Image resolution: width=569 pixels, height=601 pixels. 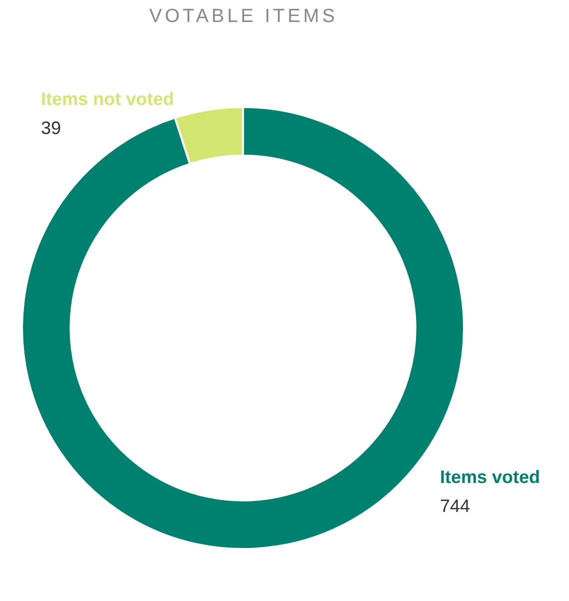 What do you see at coordinates (243, 17) in the screenshot?
I see `chart-title: VOTABLE ITEMS` at bounding box center [243, 17].